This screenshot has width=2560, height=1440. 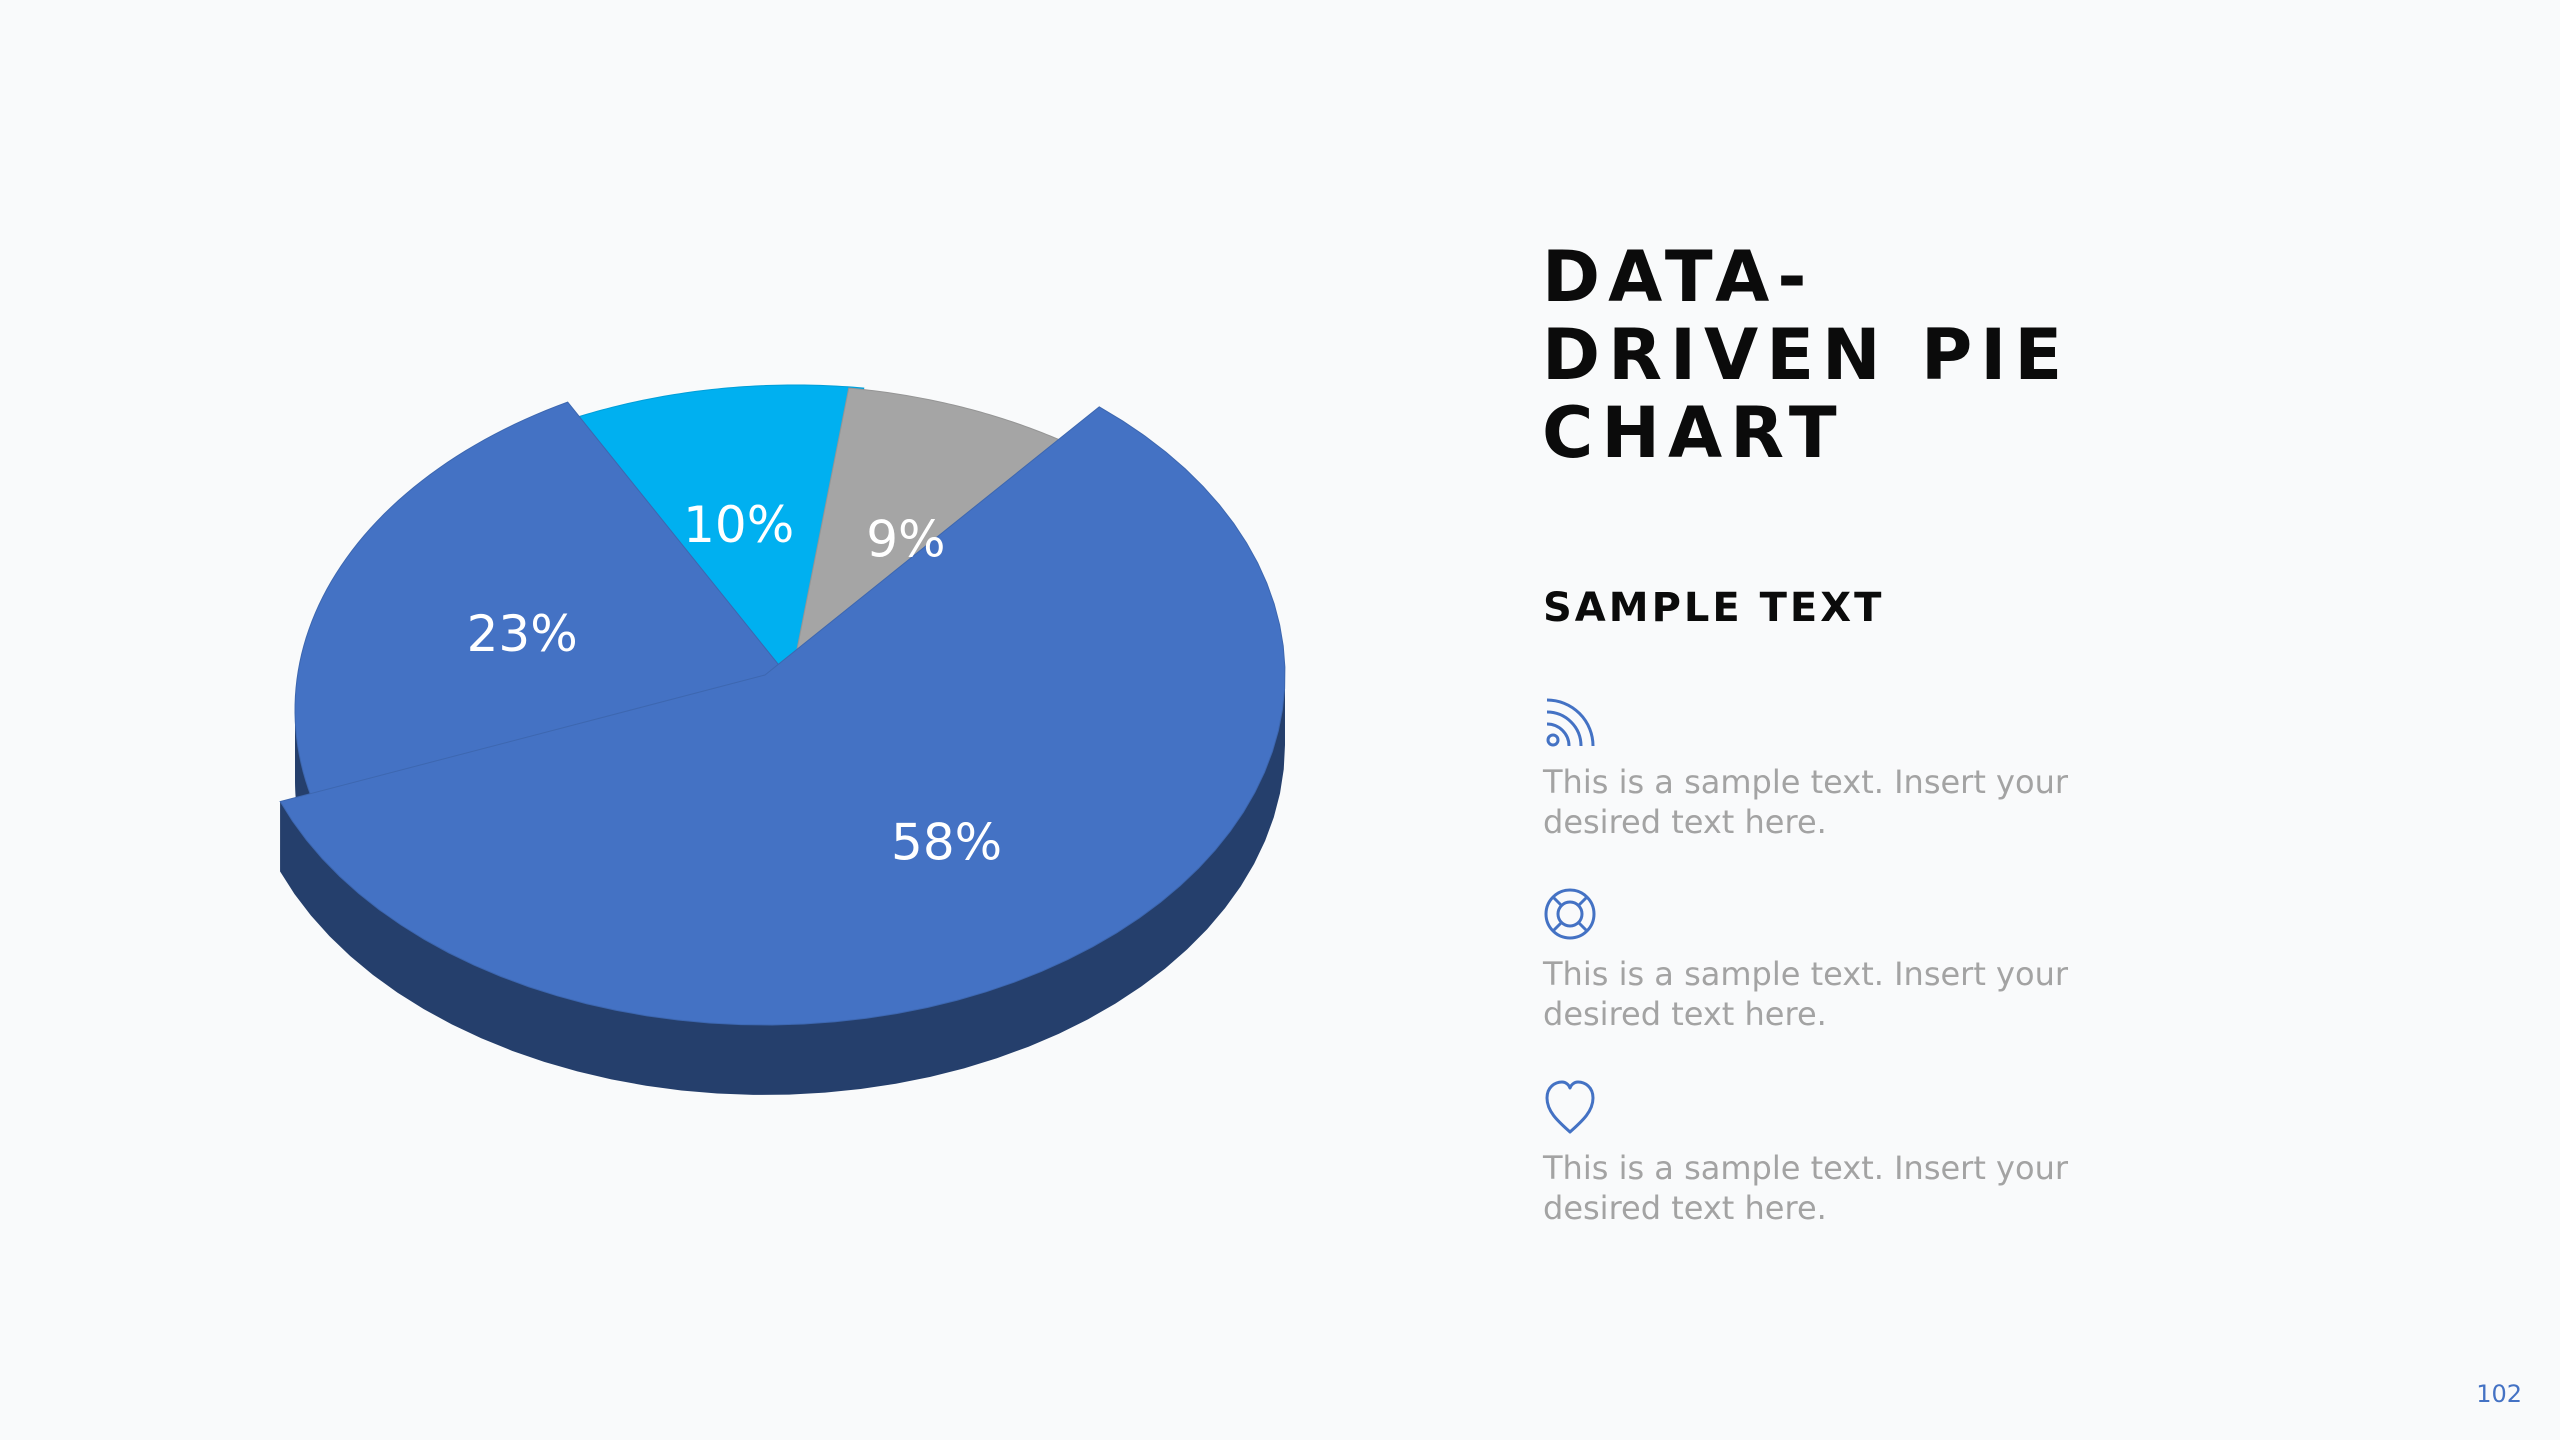 I want to click on lifebuoy-icon, so click(x=1570, y=914).